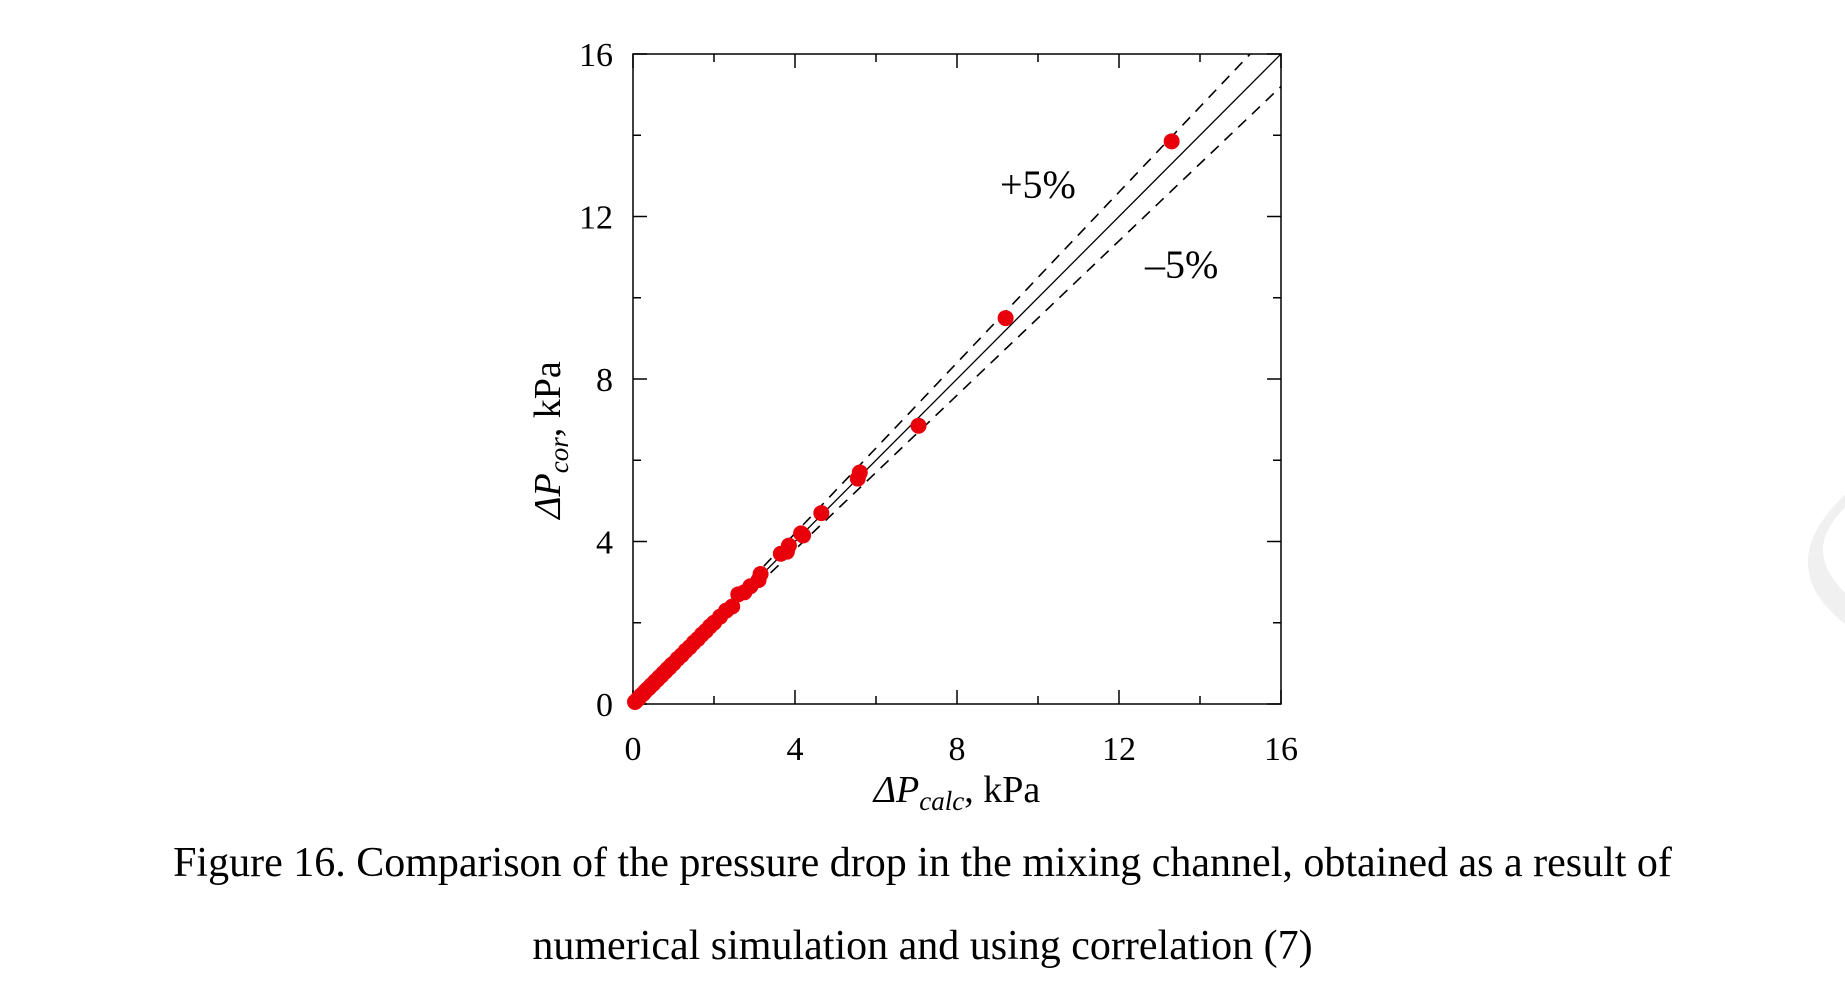 The height and width of the screenshot is (992, 1845). Describe the element at coordinates (795, 749) in the screenshot. I see `x-tick-label: 4` at that location.